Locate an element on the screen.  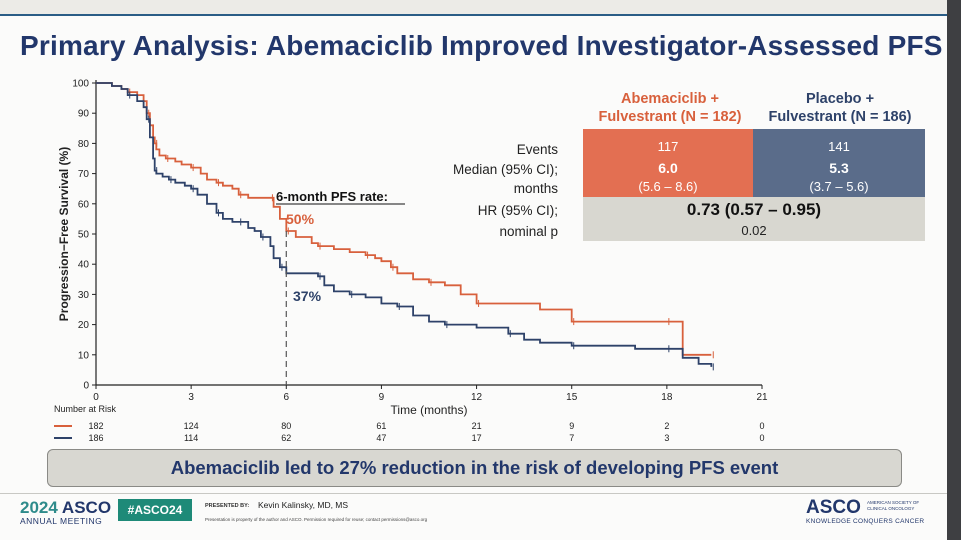
y-tick-label: 50 is located at coordinates (84, 235).